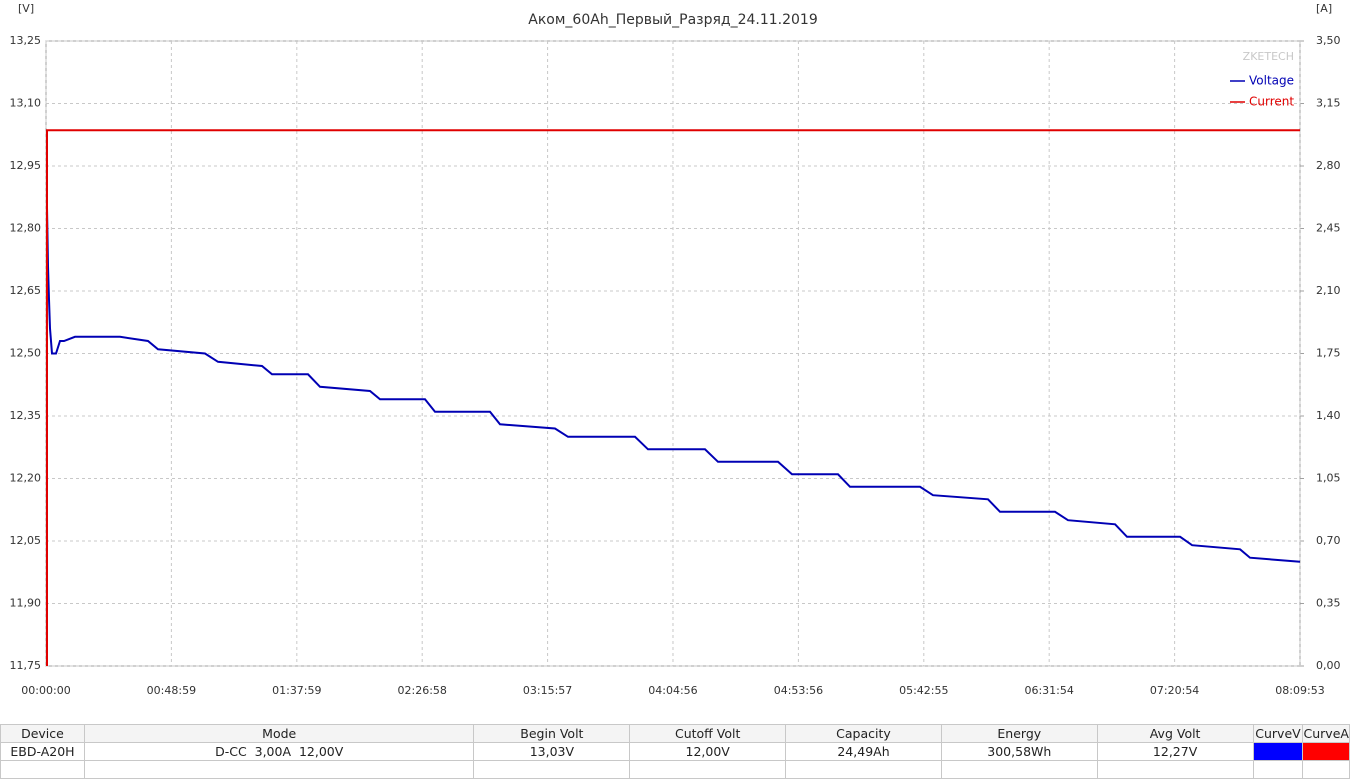  Describe the element at coordinates (708, 733) in the screenshot. I see `column-header: Cutoff Volt` at that location.